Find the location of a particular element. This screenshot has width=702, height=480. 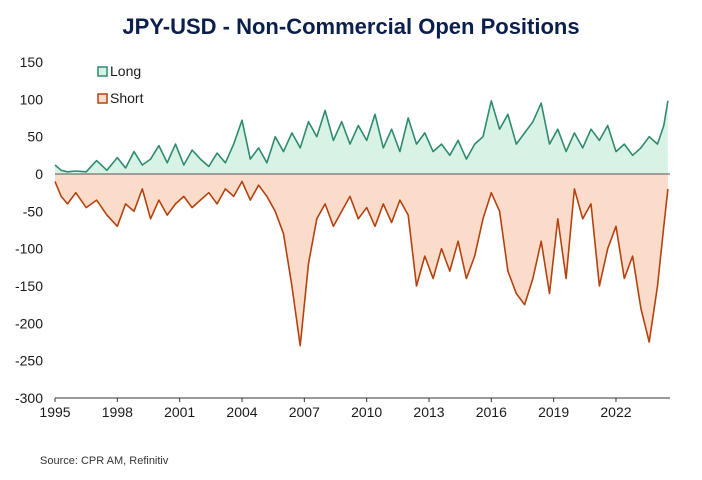

legend: Long Short is located at coordinates (120, 84).